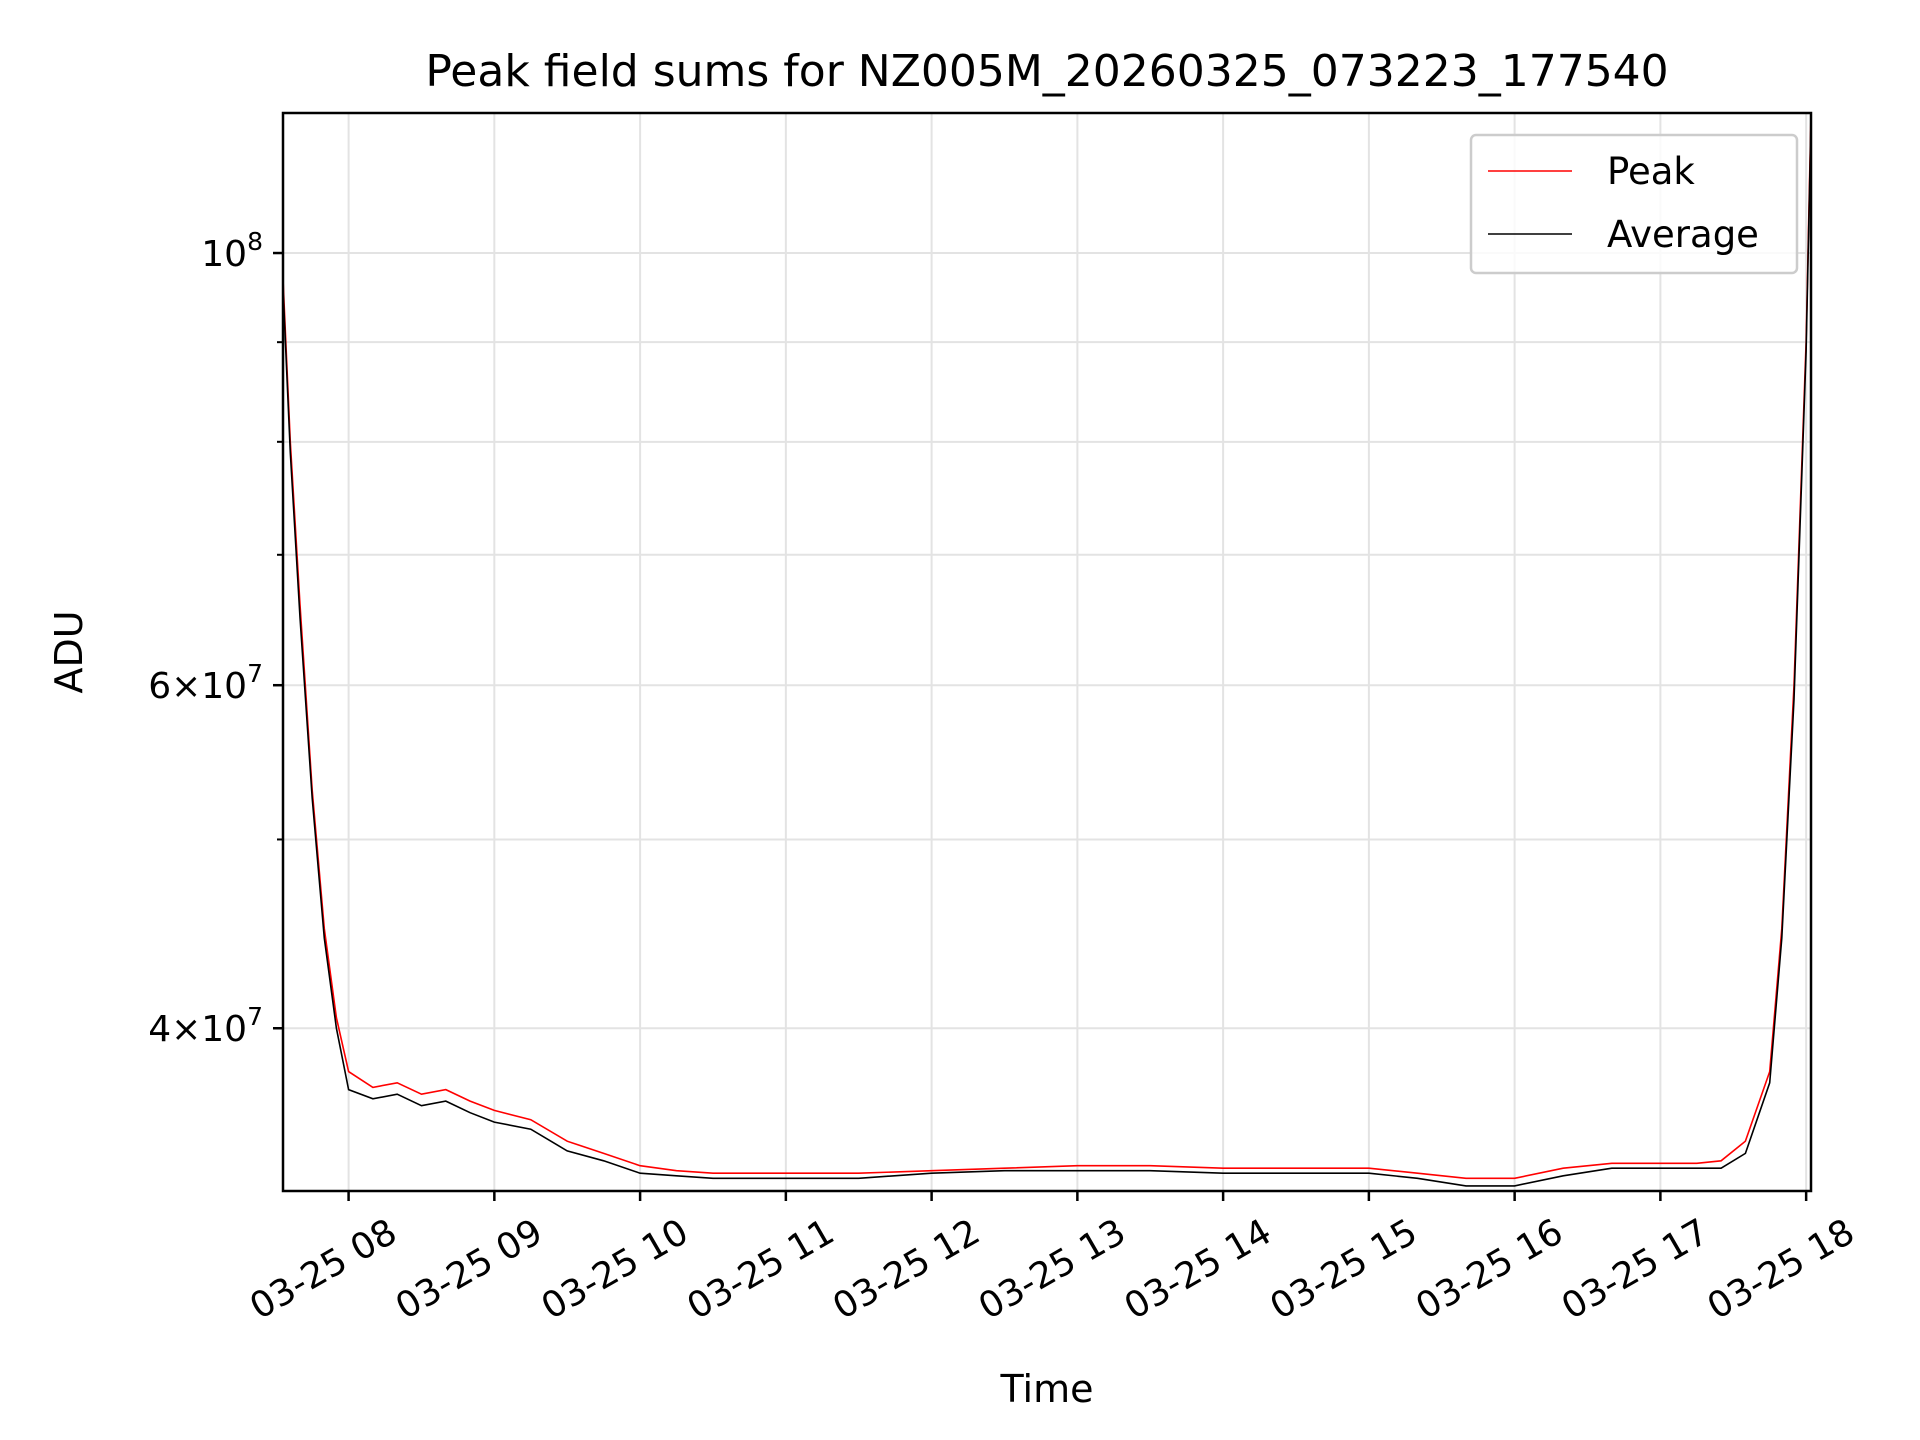 This screenshot has width=1920, height=1440. What do you see at coordinates (232, 251) in the screenshot?
I see `y-tick-label: 108` at bounding box center [232, 251].